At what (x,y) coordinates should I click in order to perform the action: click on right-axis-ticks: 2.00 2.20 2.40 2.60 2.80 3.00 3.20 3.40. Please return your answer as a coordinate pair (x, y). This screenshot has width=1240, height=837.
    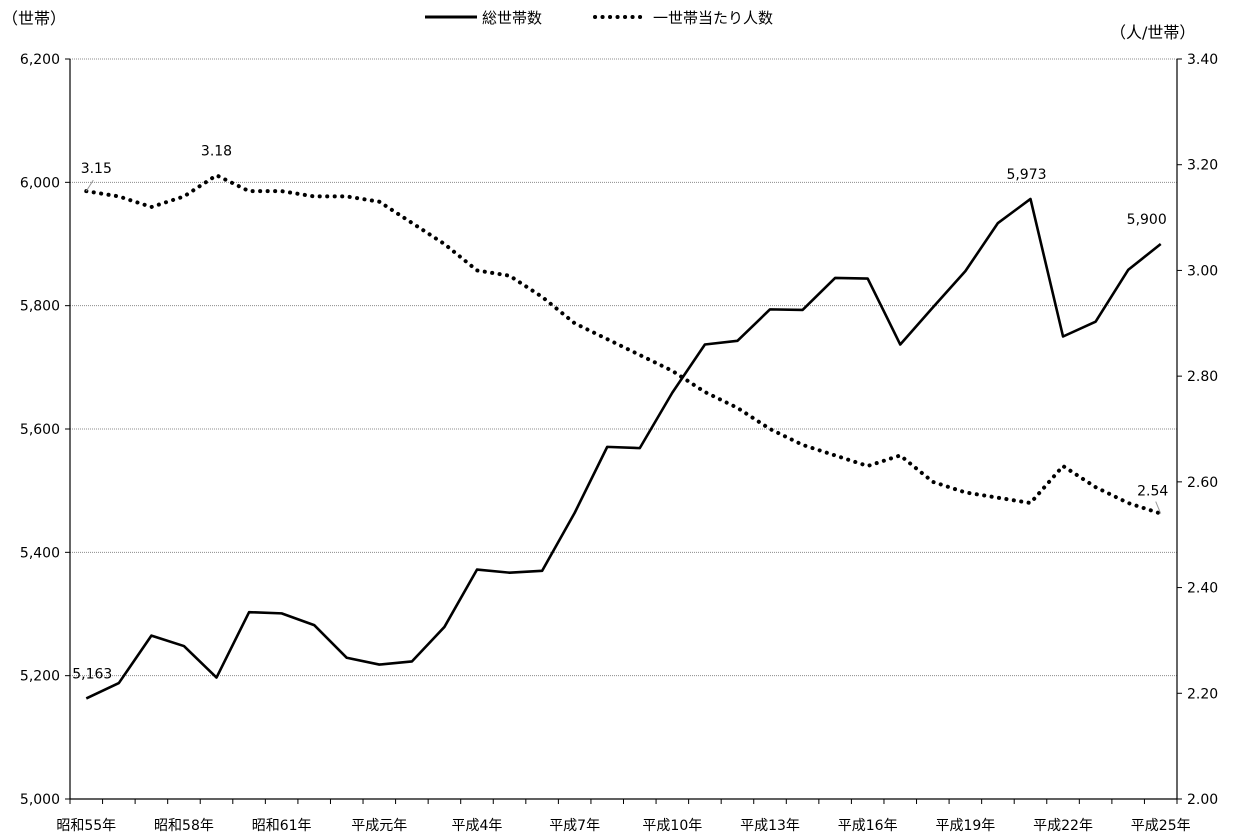
    Looking at the image, I should click on (1197, 430).